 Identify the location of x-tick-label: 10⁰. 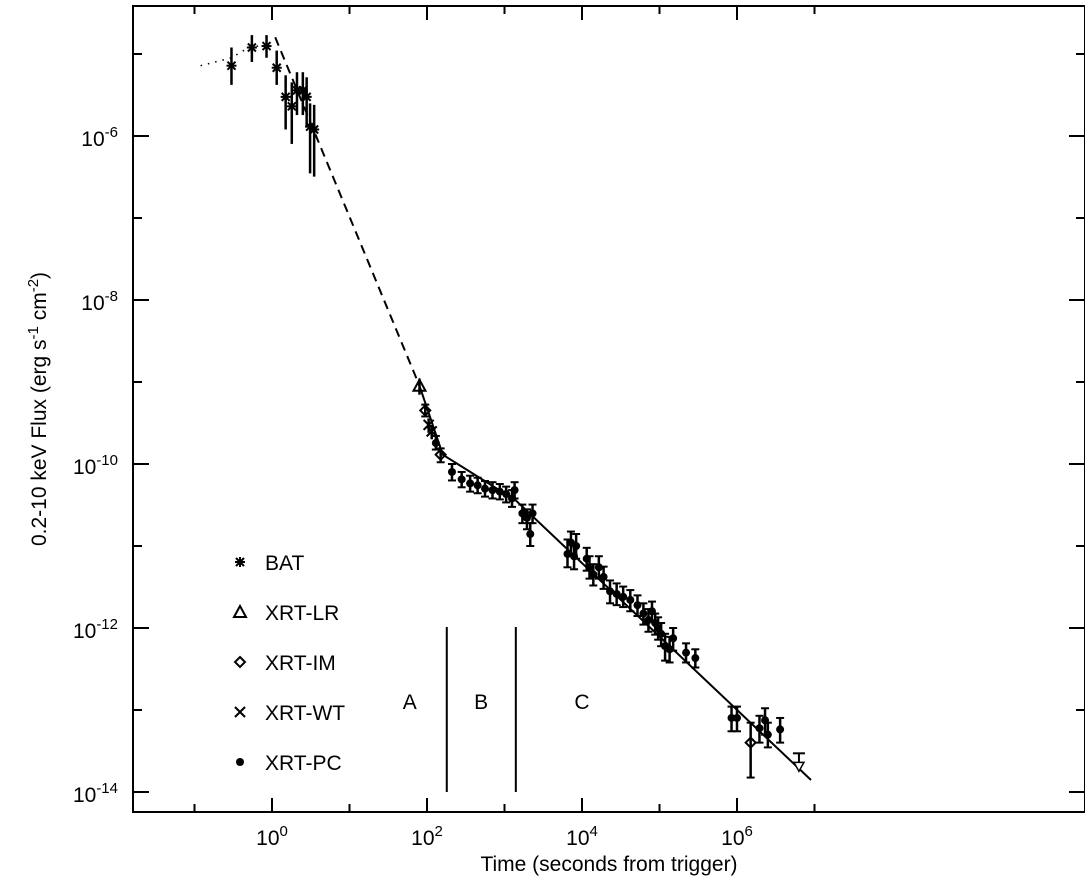
(272, 836).